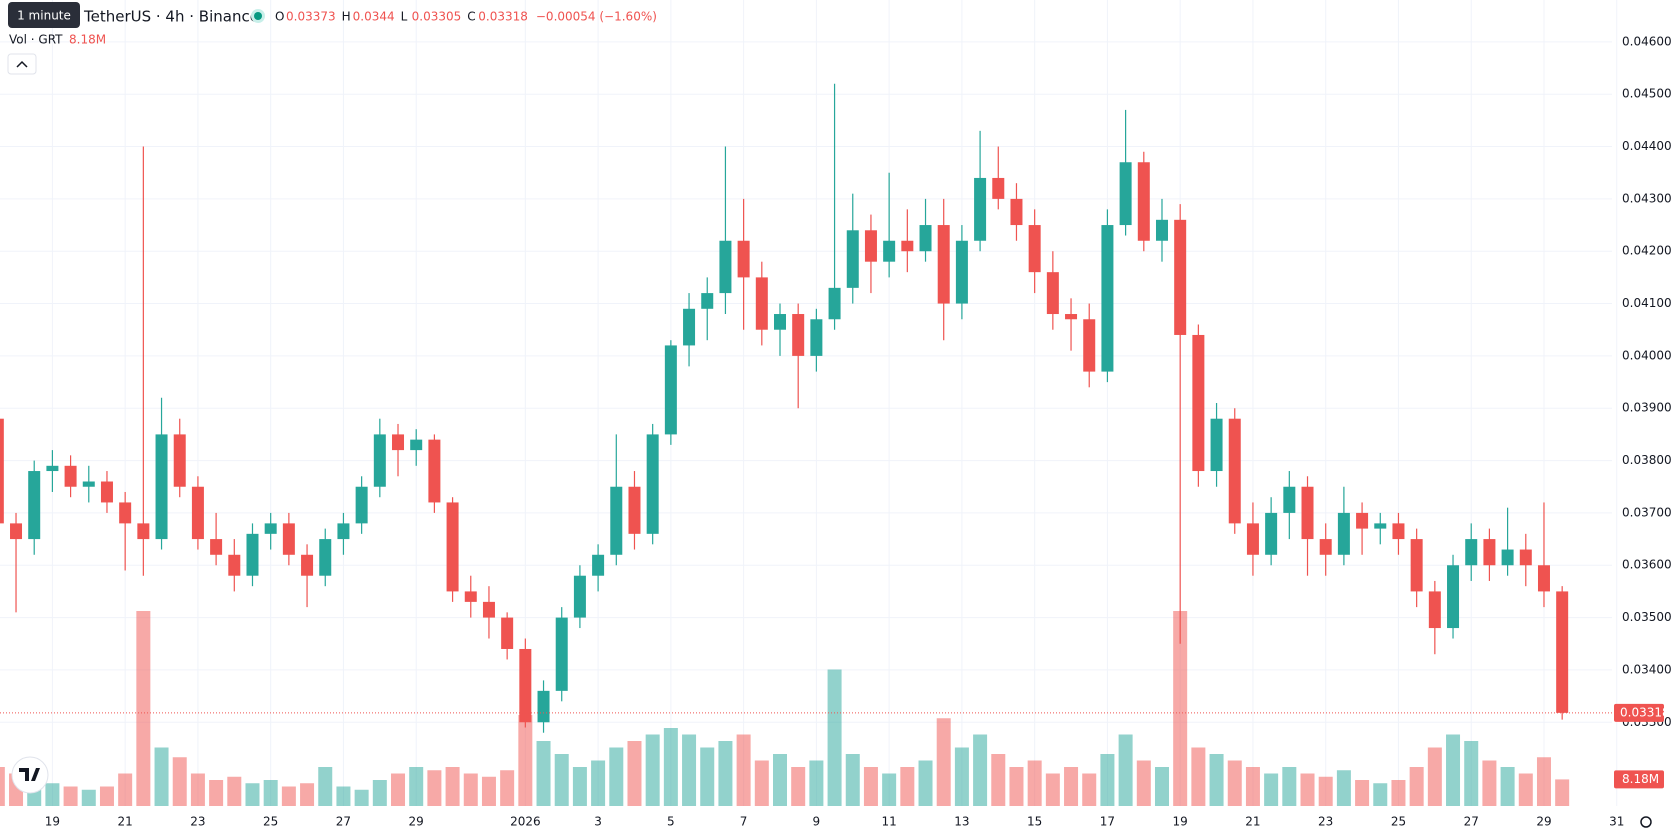 This screenshot has height=835, width=1678. Describe the element at coordinates (44, 15) in the screenshot. I see `tooltip-bg` at that location.